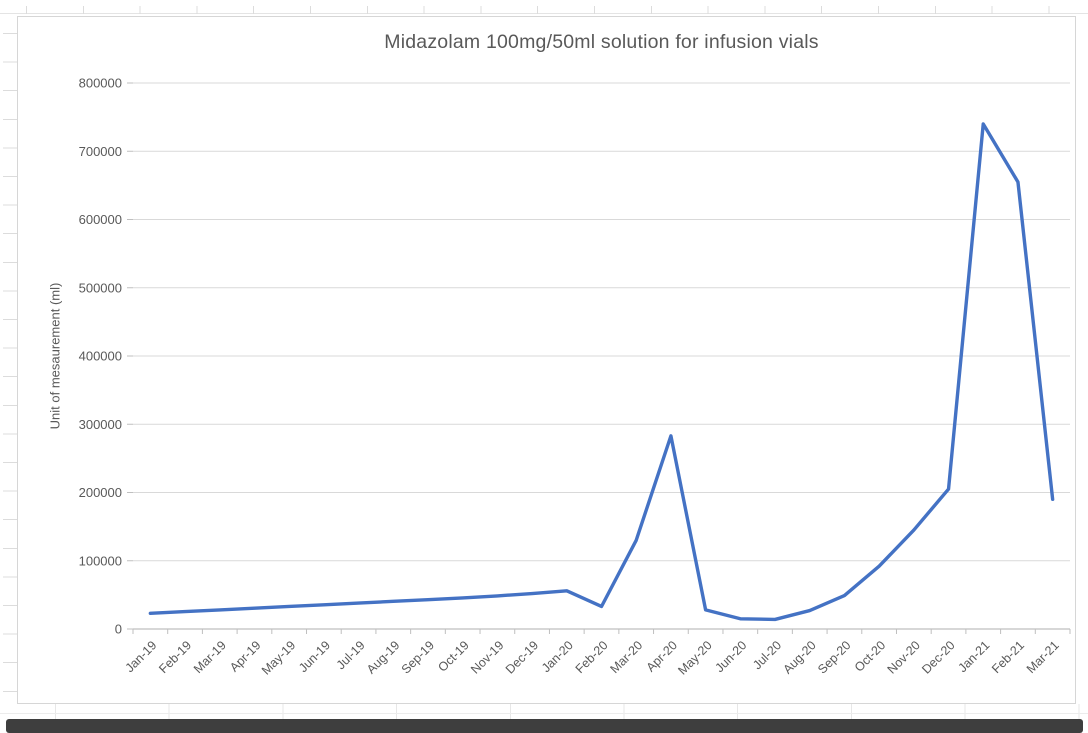 This screenshot has height=733, width=1088. What do you see at coordinates (799, 657) in the screenshot?
I see `svg-text: Aug-20` at bounding box center [799, 657].